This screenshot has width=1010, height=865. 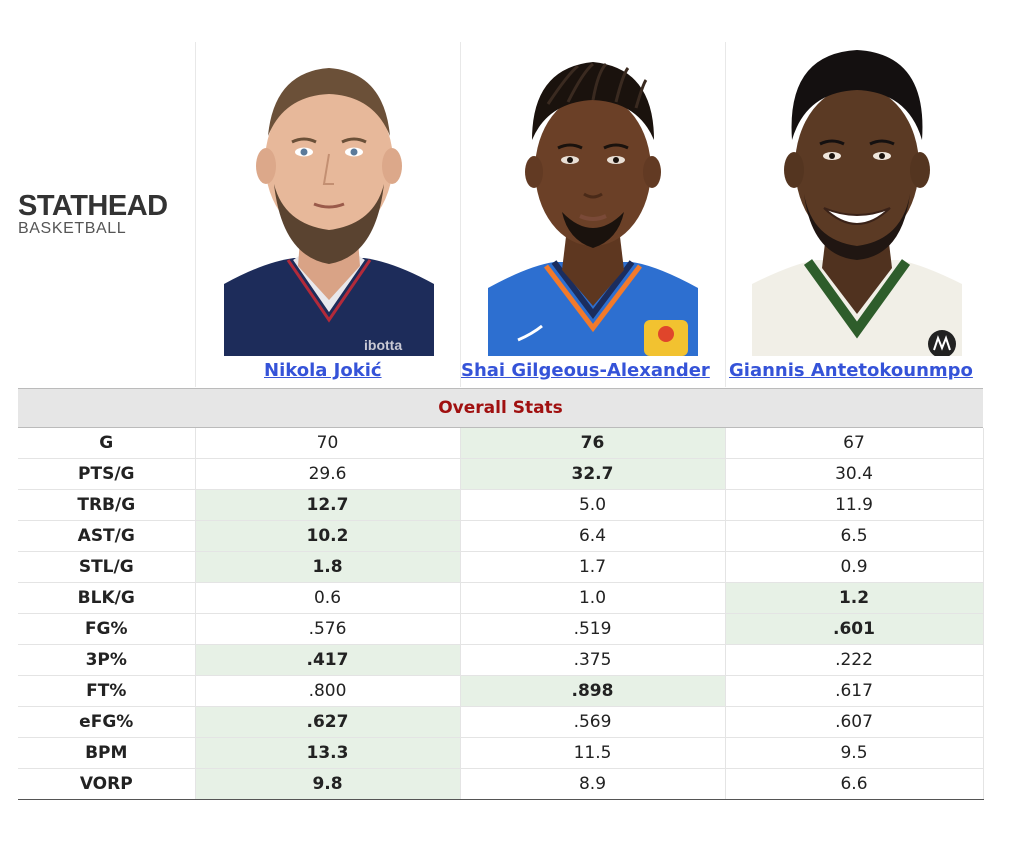 I want to click on stat-value: .375, so click(x=593, y=660).